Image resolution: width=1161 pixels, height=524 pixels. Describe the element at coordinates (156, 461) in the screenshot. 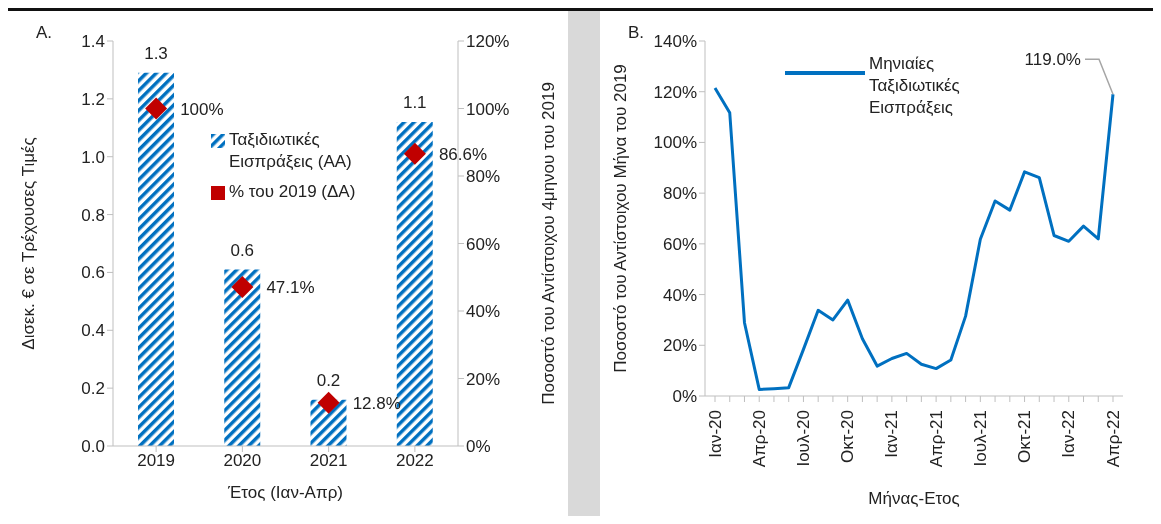

I see `x-tick-label: 2019` at that location.